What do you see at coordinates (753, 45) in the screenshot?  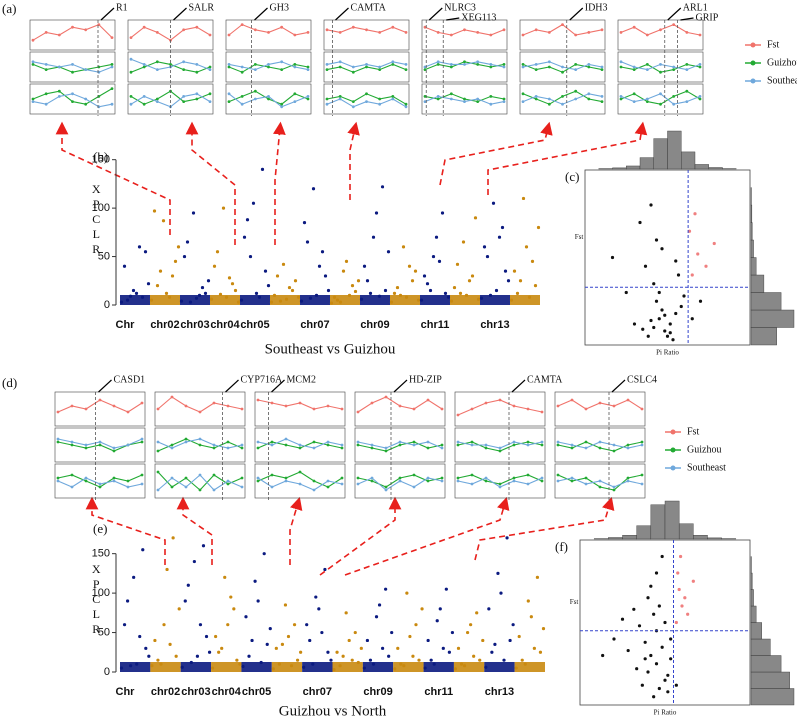 I see `legend-dot` at bounding box center [753, 45].